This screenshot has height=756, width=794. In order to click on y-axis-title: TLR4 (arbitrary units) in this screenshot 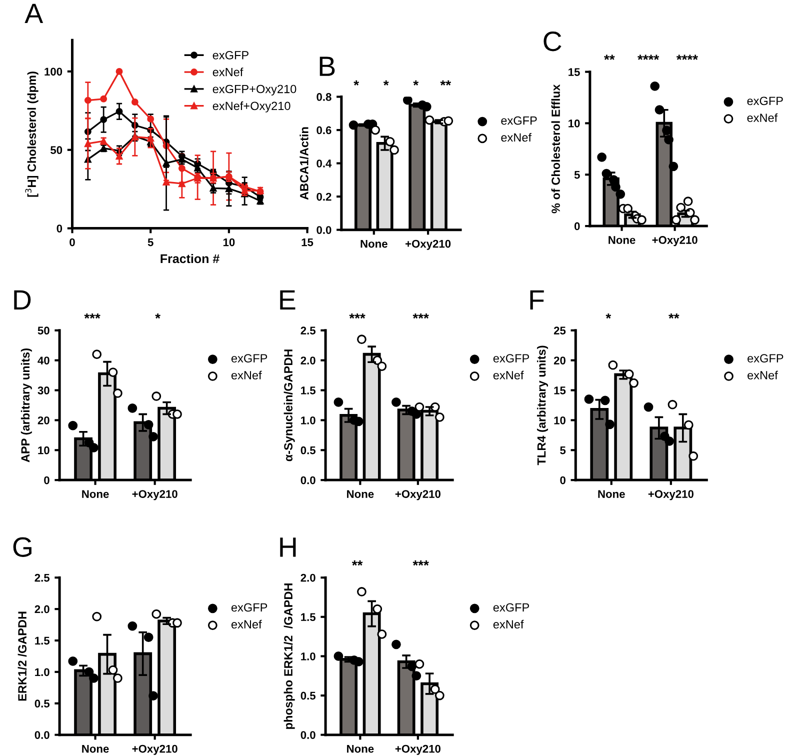, I will do `click(542, 406)`.